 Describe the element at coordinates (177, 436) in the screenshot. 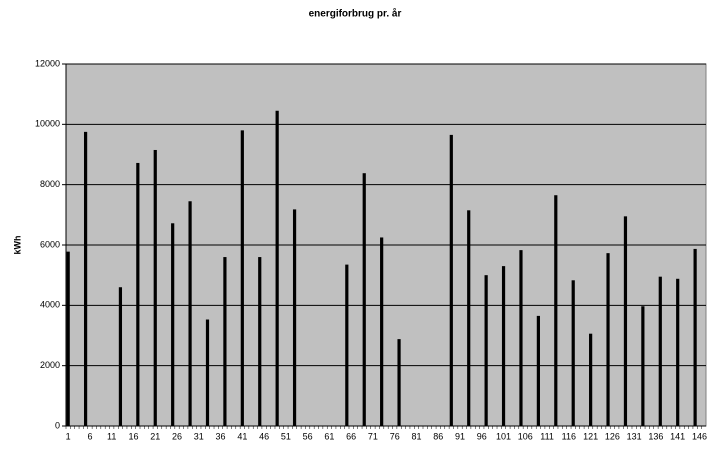

I see `x-tick-label: 26` at that location.